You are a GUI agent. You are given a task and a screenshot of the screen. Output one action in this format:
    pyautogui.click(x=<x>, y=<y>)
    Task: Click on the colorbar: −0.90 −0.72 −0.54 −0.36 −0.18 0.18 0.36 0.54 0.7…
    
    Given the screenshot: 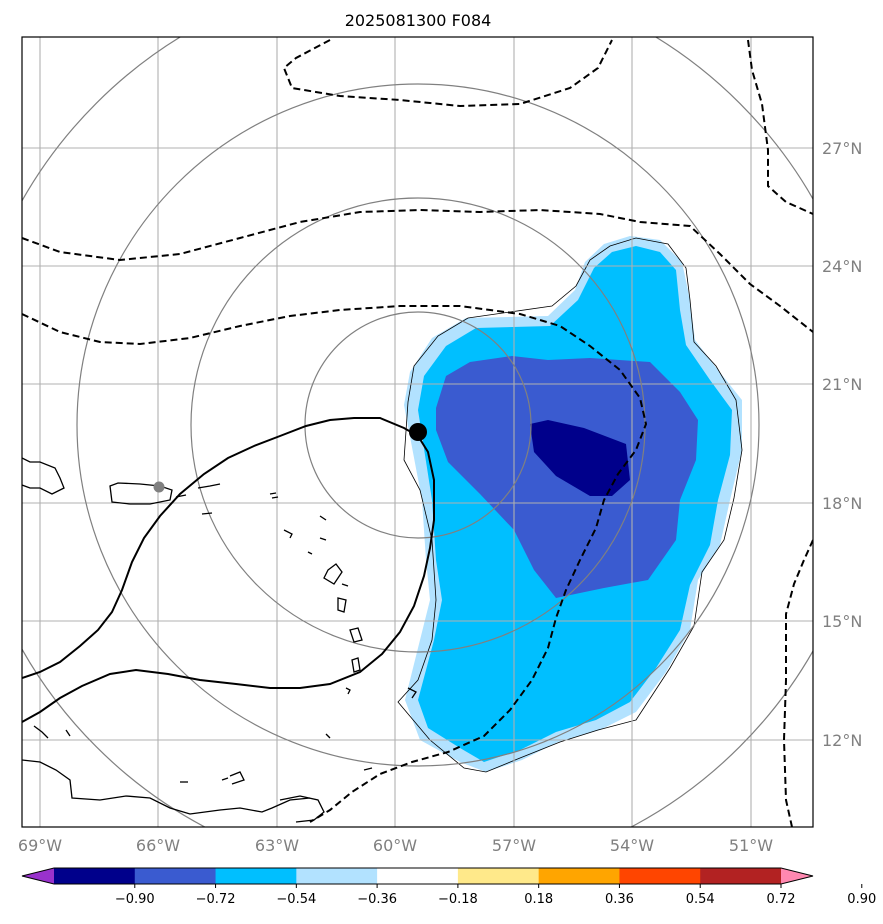 What is the action you would take?
    pyautogui.click(x=448, y=887)
    